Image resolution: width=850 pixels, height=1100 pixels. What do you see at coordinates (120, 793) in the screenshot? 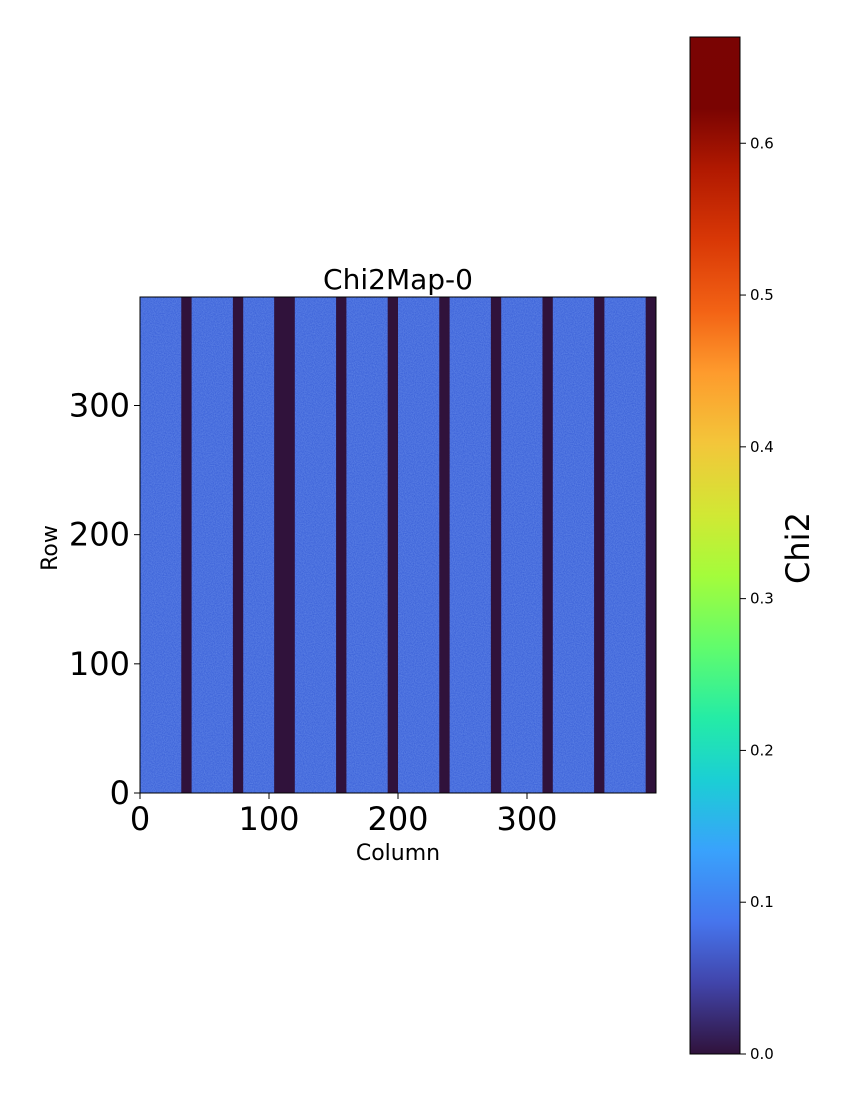
I see `y-tick-label-0: 0` at bounding box center [120, 793].